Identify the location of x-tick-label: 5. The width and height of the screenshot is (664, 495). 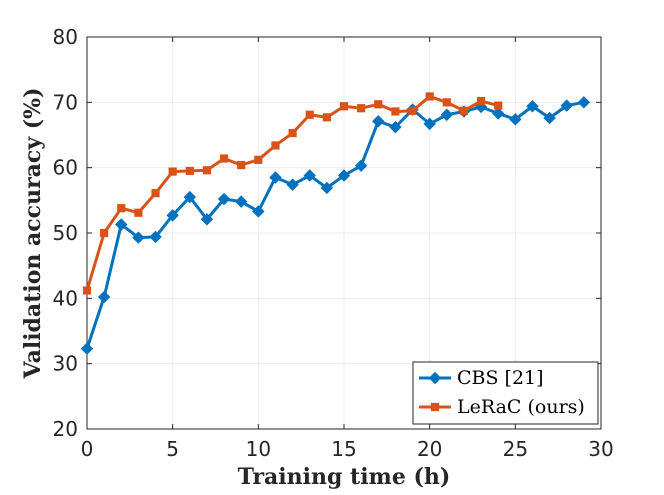
(172, 449).